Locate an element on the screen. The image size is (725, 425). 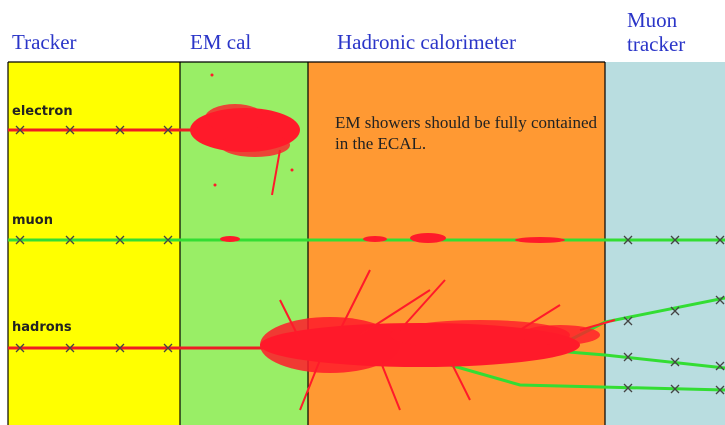
header-label: EM cal is located at coordinates (221, 42).